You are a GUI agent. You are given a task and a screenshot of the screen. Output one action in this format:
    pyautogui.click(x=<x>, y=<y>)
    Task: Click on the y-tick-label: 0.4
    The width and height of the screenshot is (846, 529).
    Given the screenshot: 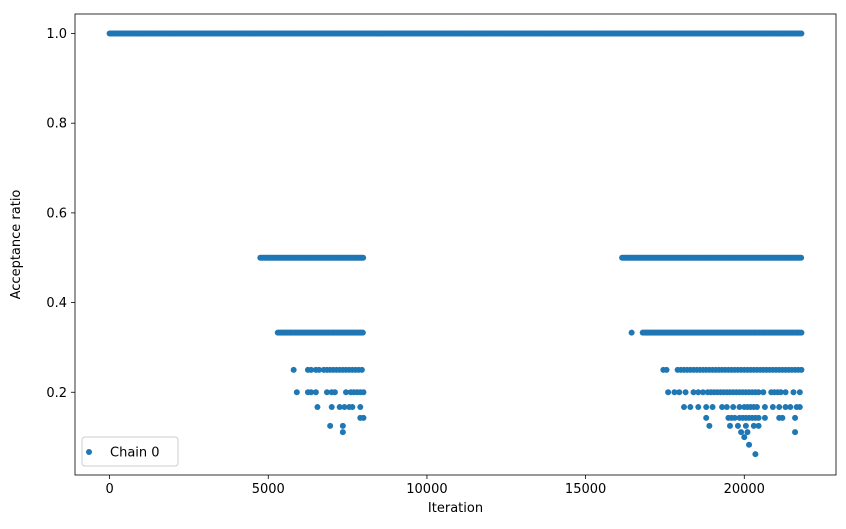 What is the action you would take?
    pyautogui.click(x=56, y=303)
    